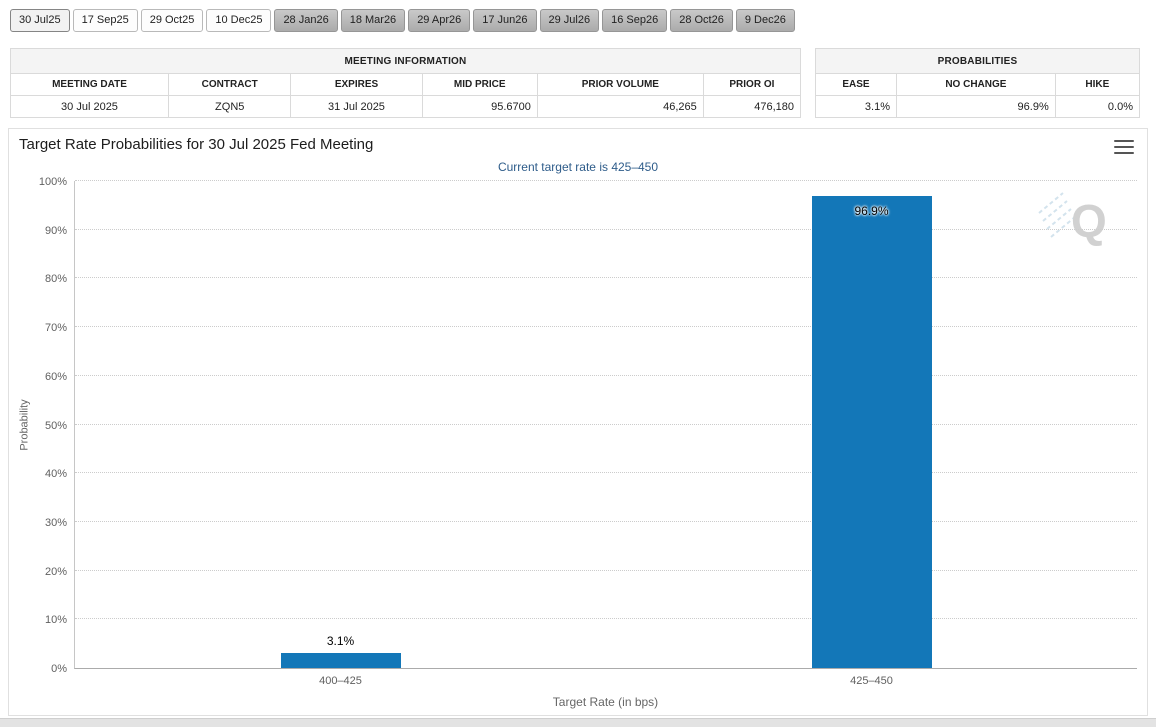 The height and width of the screenshot is (727, 1156). Describe the element at coordinates (765, 20) in the screenshot. I see `meeting-tab-9-dec26: 9 Dec26` at that location.